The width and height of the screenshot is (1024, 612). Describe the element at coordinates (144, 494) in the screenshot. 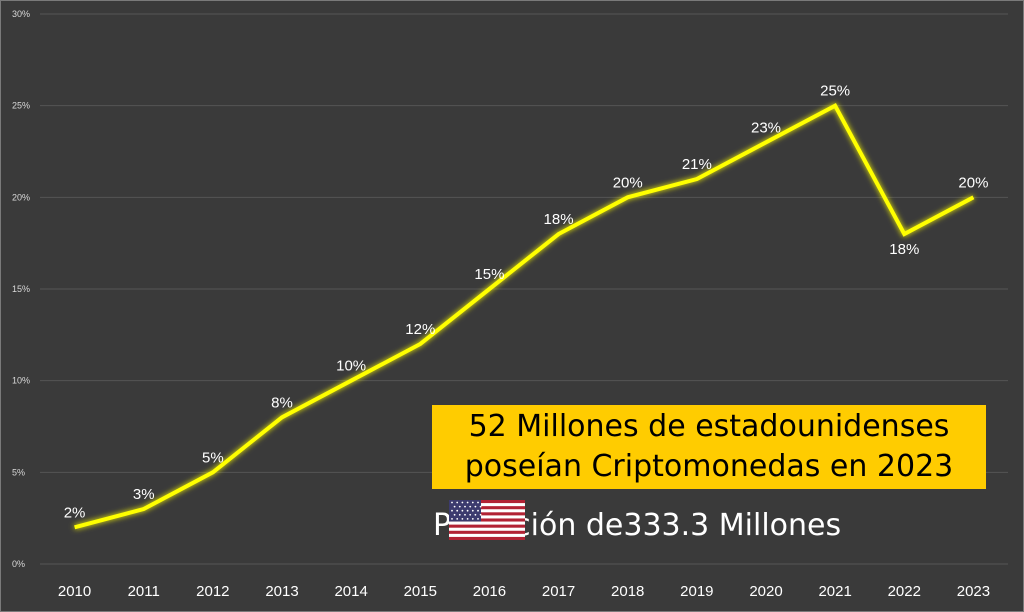

I see `data-label: 3%` at that location.